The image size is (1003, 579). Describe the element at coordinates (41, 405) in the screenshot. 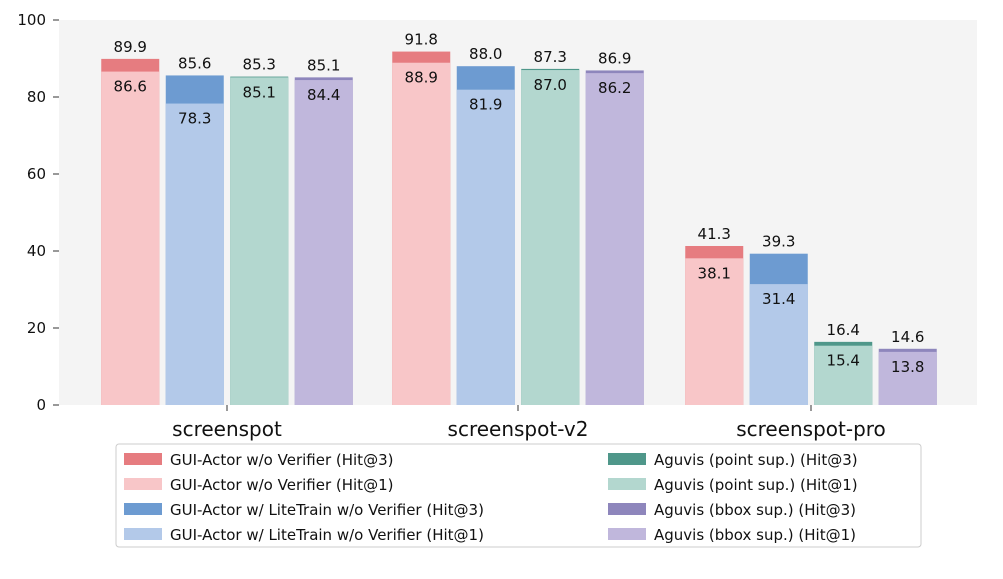

I see `y-tick-label: 0` at that location.